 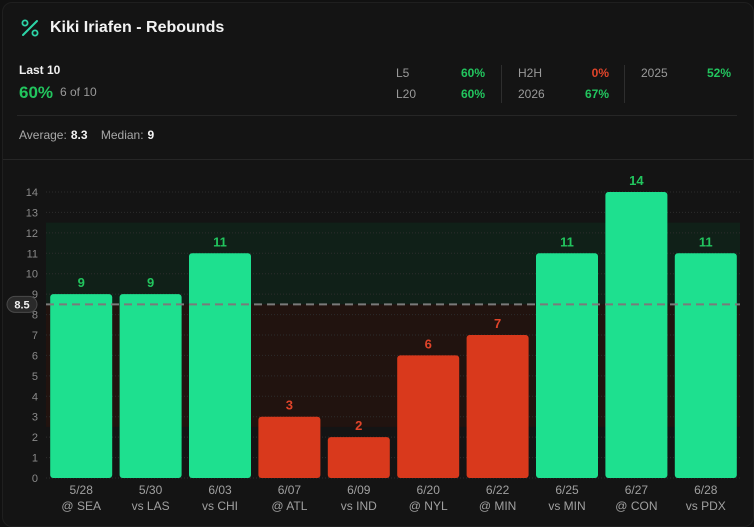 What do you see at coordinates (636, 506) in the screenshot?
I see `x-tick-opponent: @ CON` at bounding box center [636, 506].